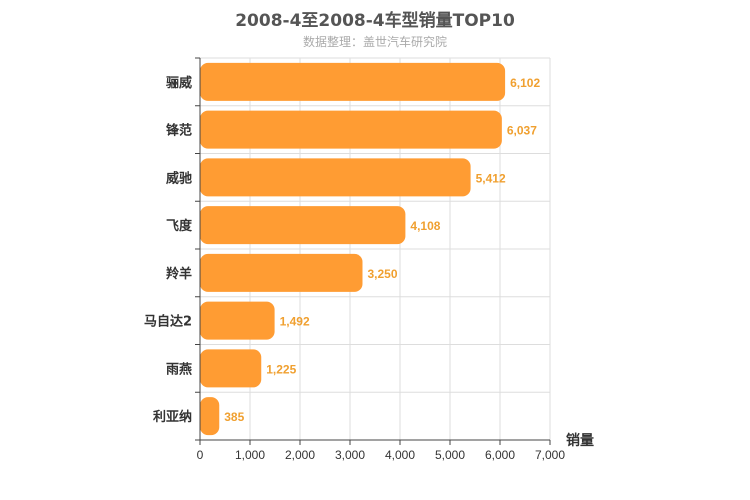 The image size is (750, 500). I want to click on category-label: 羚羊, so click(179, 274).